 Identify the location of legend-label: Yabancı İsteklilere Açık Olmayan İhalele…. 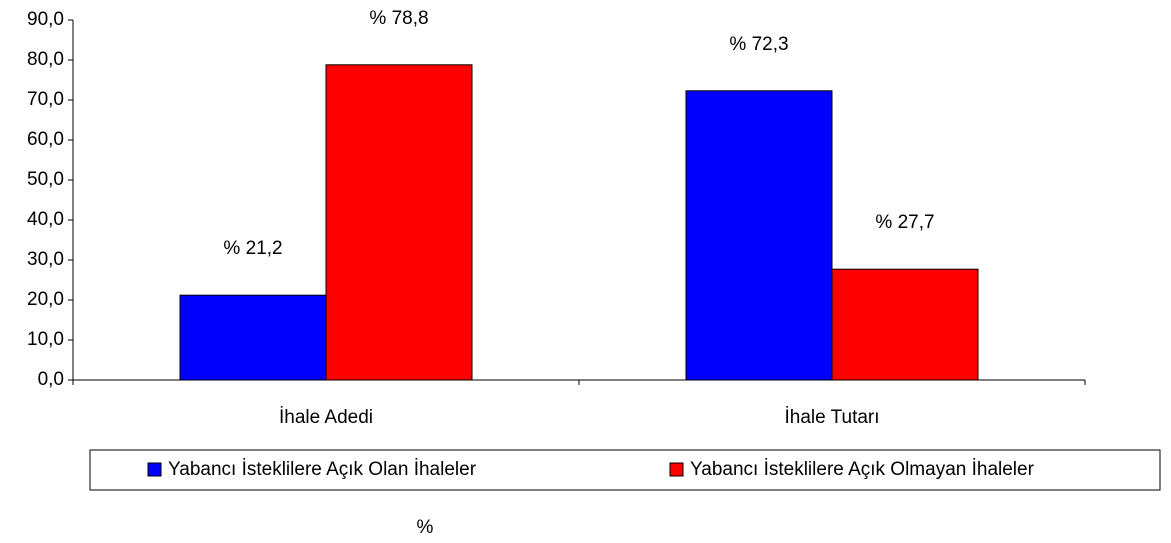
(862, 469).